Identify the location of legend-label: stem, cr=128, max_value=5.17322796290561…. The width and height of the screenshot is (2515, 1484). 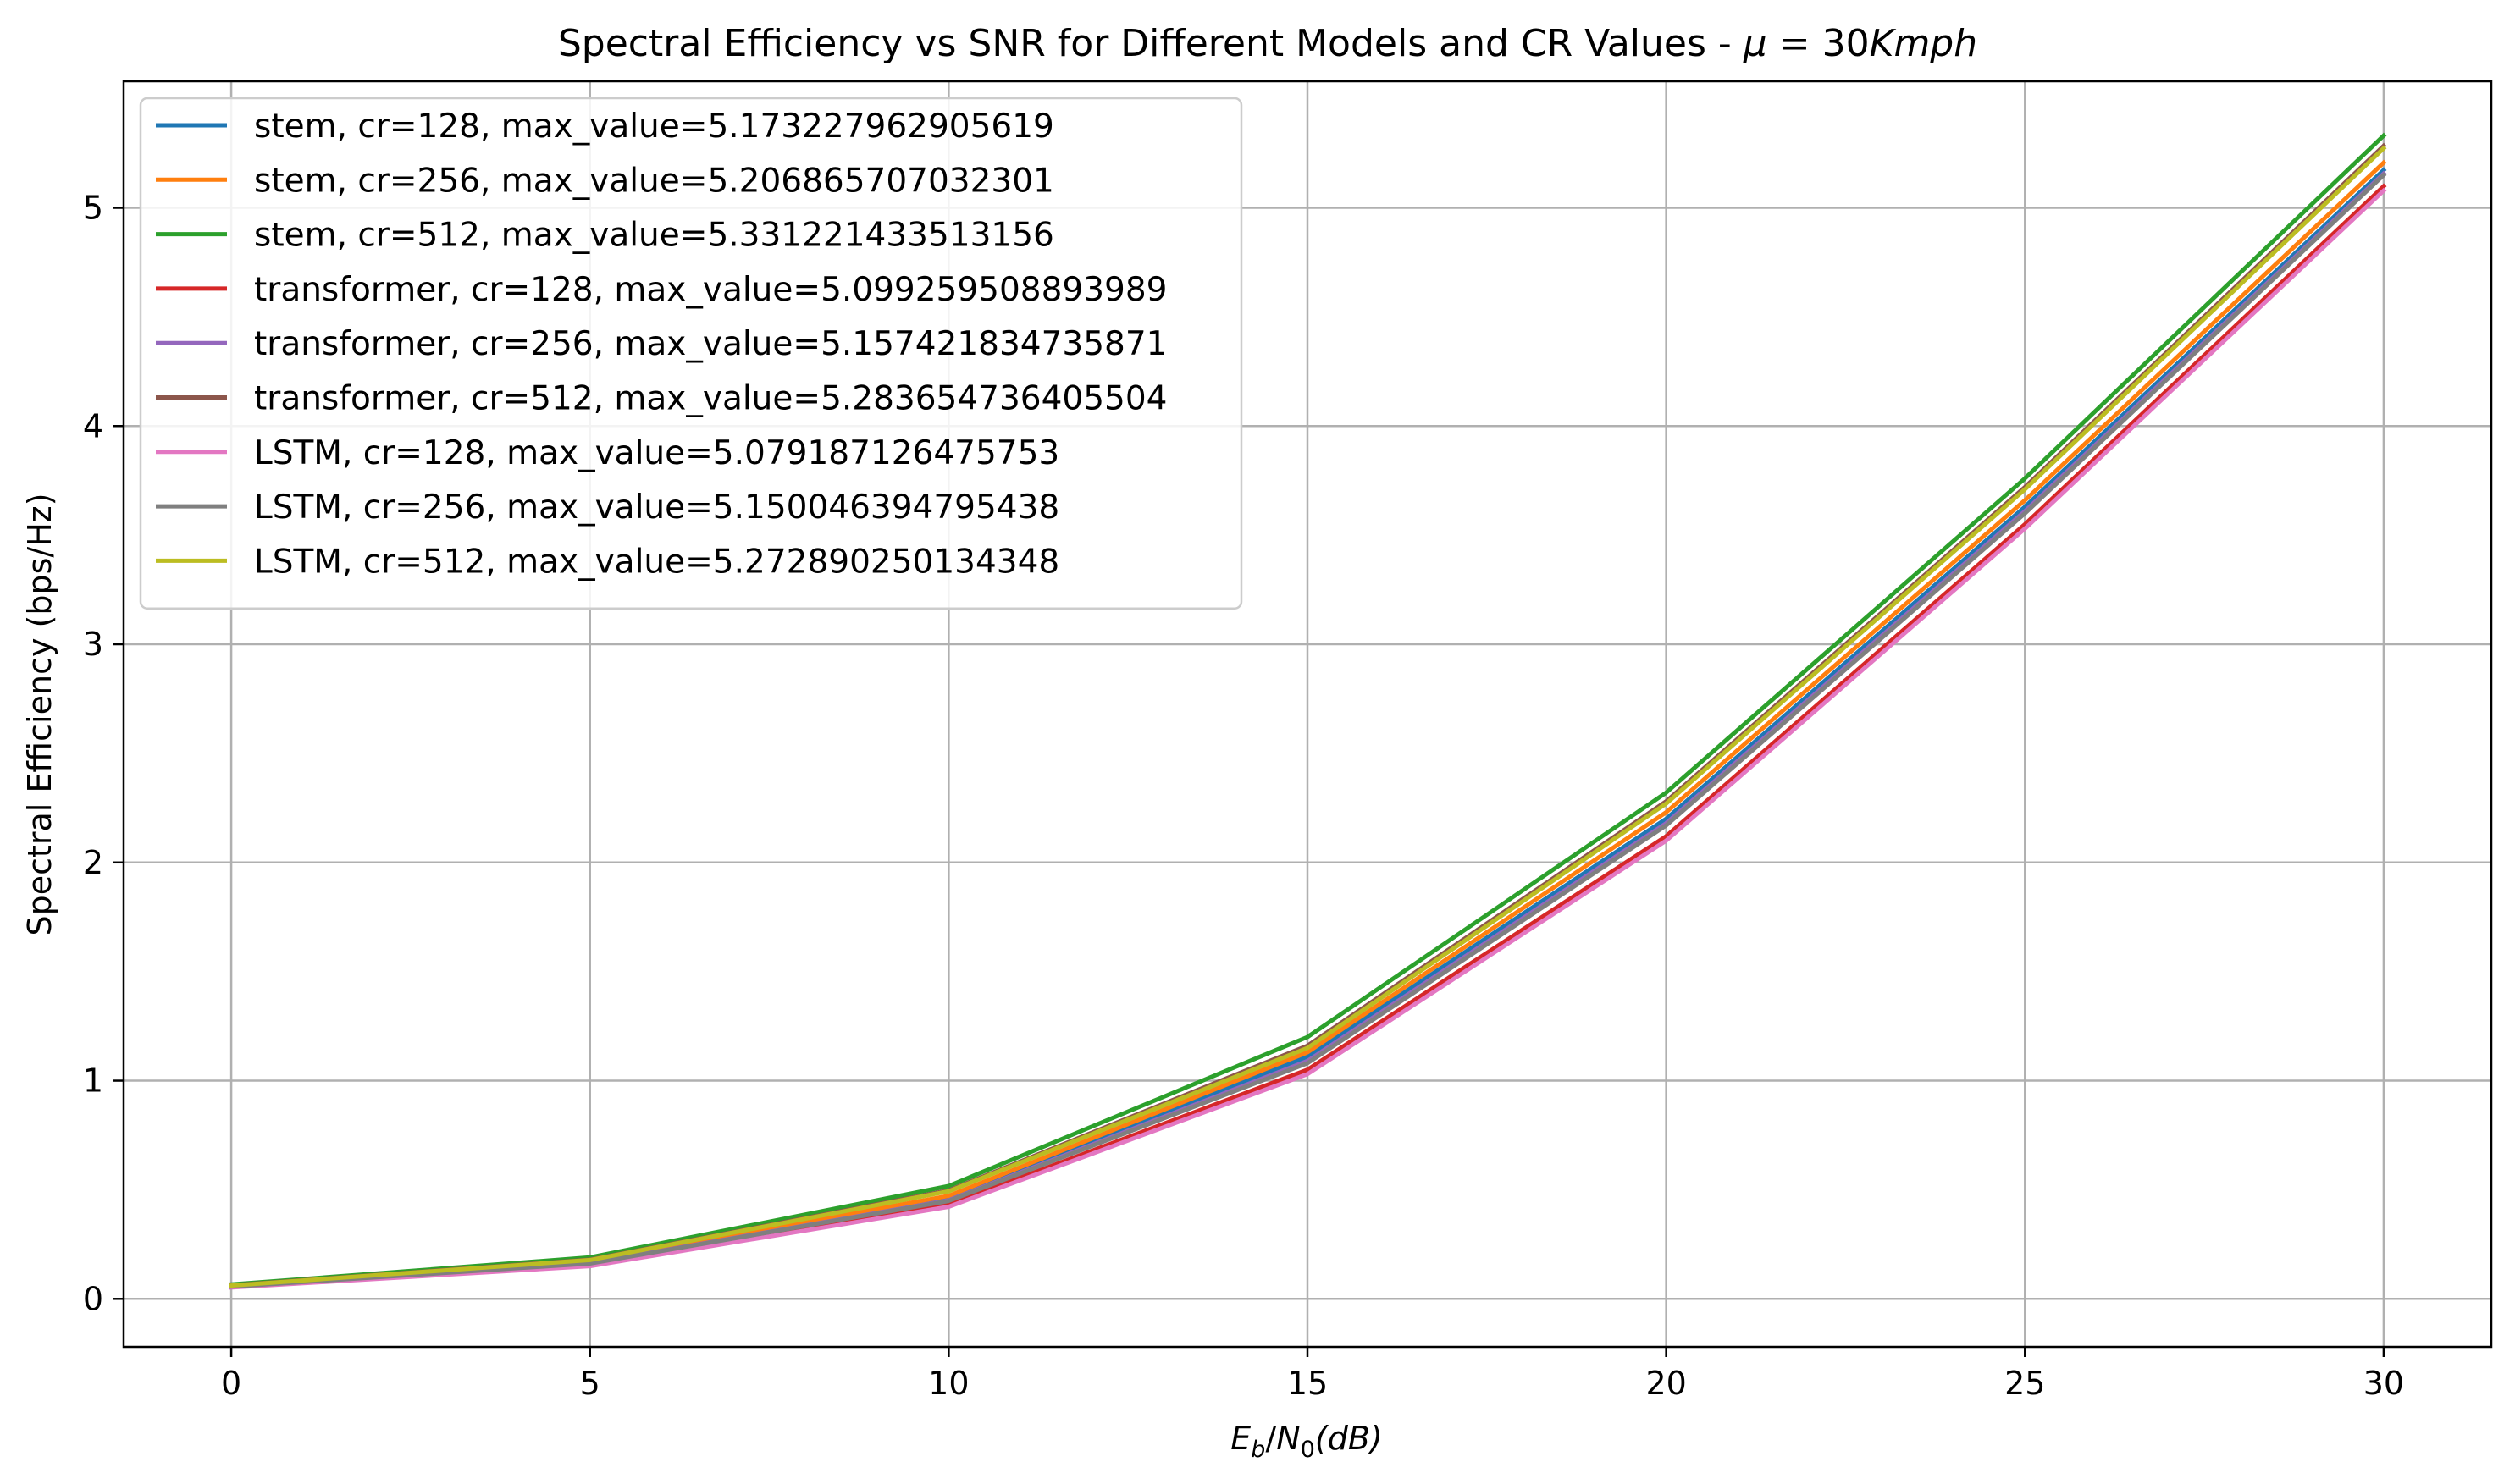
(654, 127).